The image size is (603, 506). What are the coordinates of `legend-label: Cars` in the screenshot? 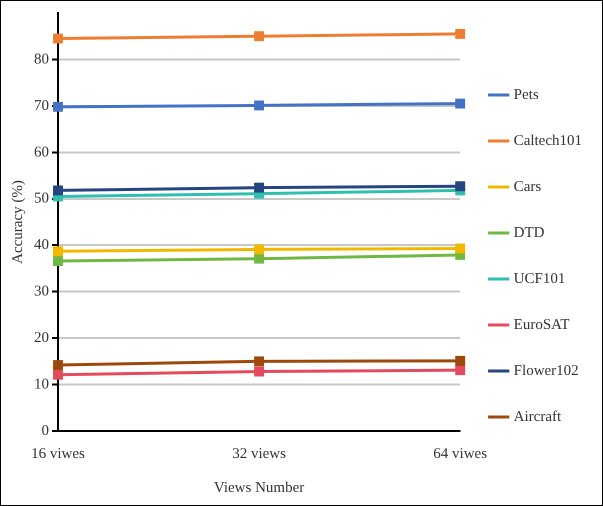 It's located at (528, 186).